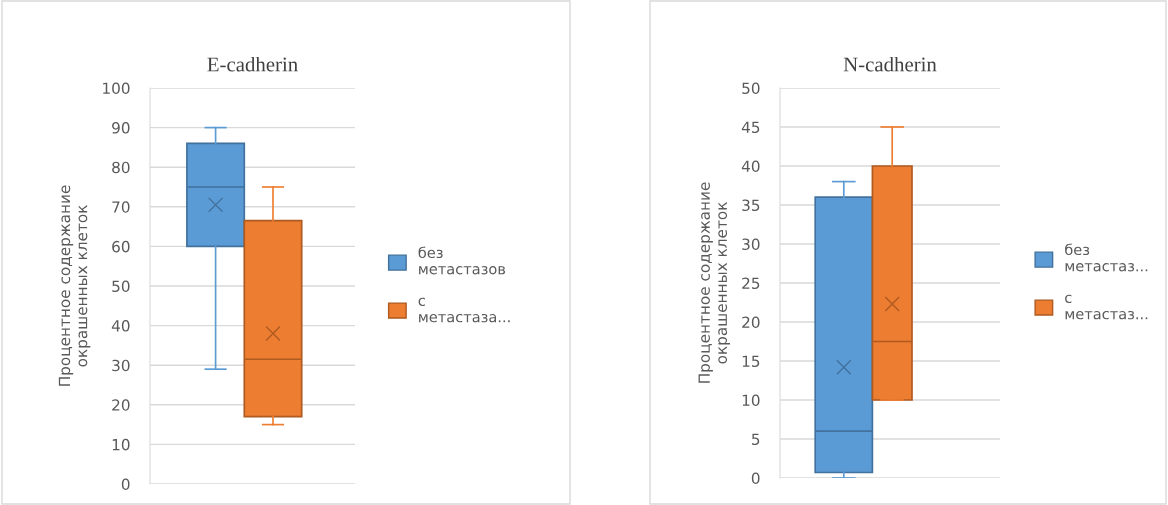 The image size is (1168, 505). I want to click on y-tick-label: 100, so click(116, 88).